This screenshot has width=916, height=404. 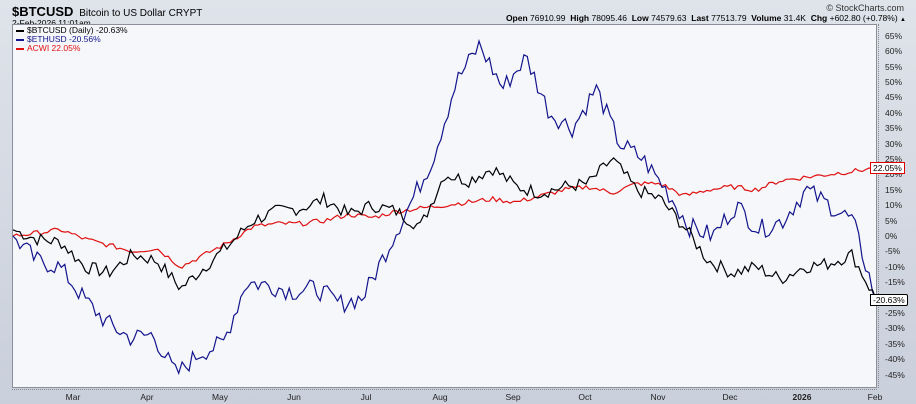 What do you see at coordinates (891, 220) in the screenshot?
I see `y-tick: 5%` at bounding box center [891, 220].